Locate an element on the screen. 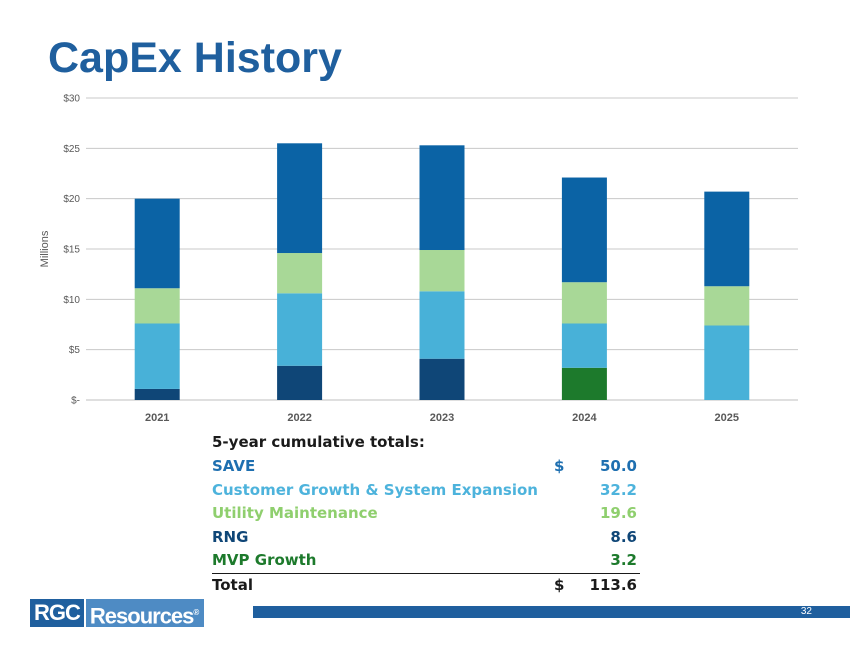 The width and height of the screenshot is (850, 659). y-tick-label: $25 is located at coordinates (71, 149).